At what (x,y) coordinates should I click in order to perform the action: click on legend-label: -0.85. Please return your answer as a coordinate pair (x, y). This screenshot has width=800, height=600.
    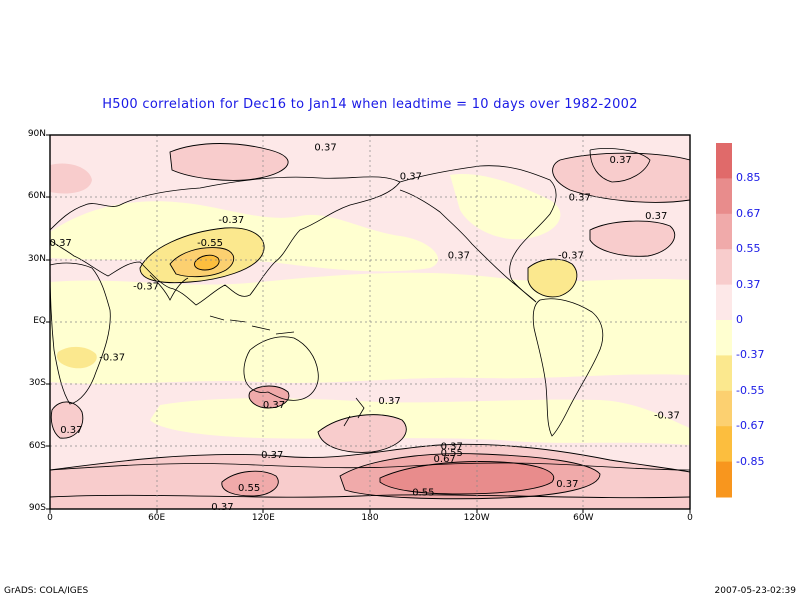
    Looking at the image, I should click on (750, 461).